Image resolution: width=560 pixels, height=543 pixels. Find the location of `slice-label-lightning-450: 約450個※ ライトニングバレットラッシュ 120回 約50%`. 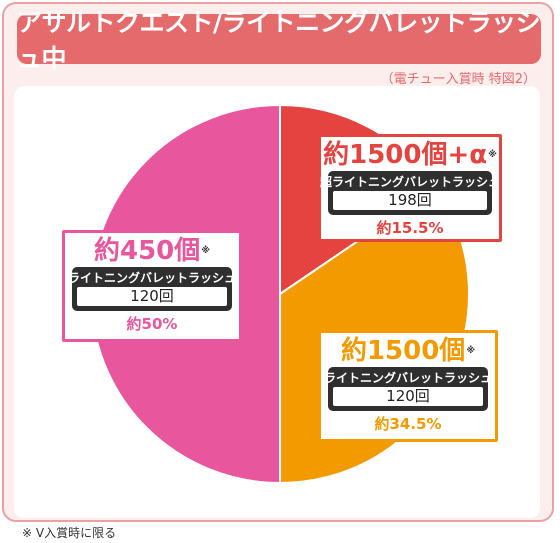

slice-label-lightning-450: 約450個※ ライトニングバレットラッシュ 120回 約50% is located at coordinates (152, 286).